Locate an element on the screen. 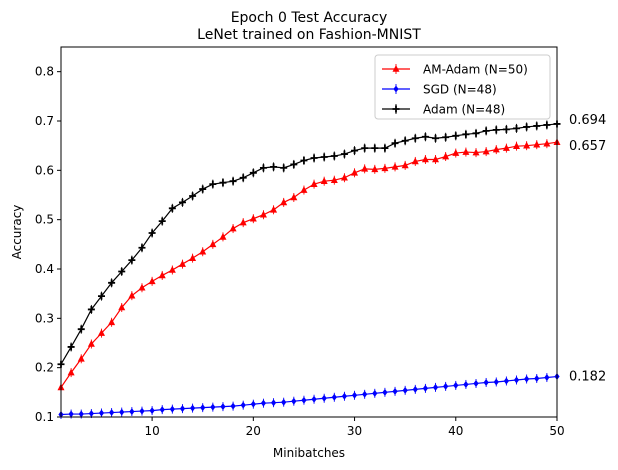 This screenshot has width=618, height=470. y-tick-label: 0.1 is located at coordinates (44, 417).